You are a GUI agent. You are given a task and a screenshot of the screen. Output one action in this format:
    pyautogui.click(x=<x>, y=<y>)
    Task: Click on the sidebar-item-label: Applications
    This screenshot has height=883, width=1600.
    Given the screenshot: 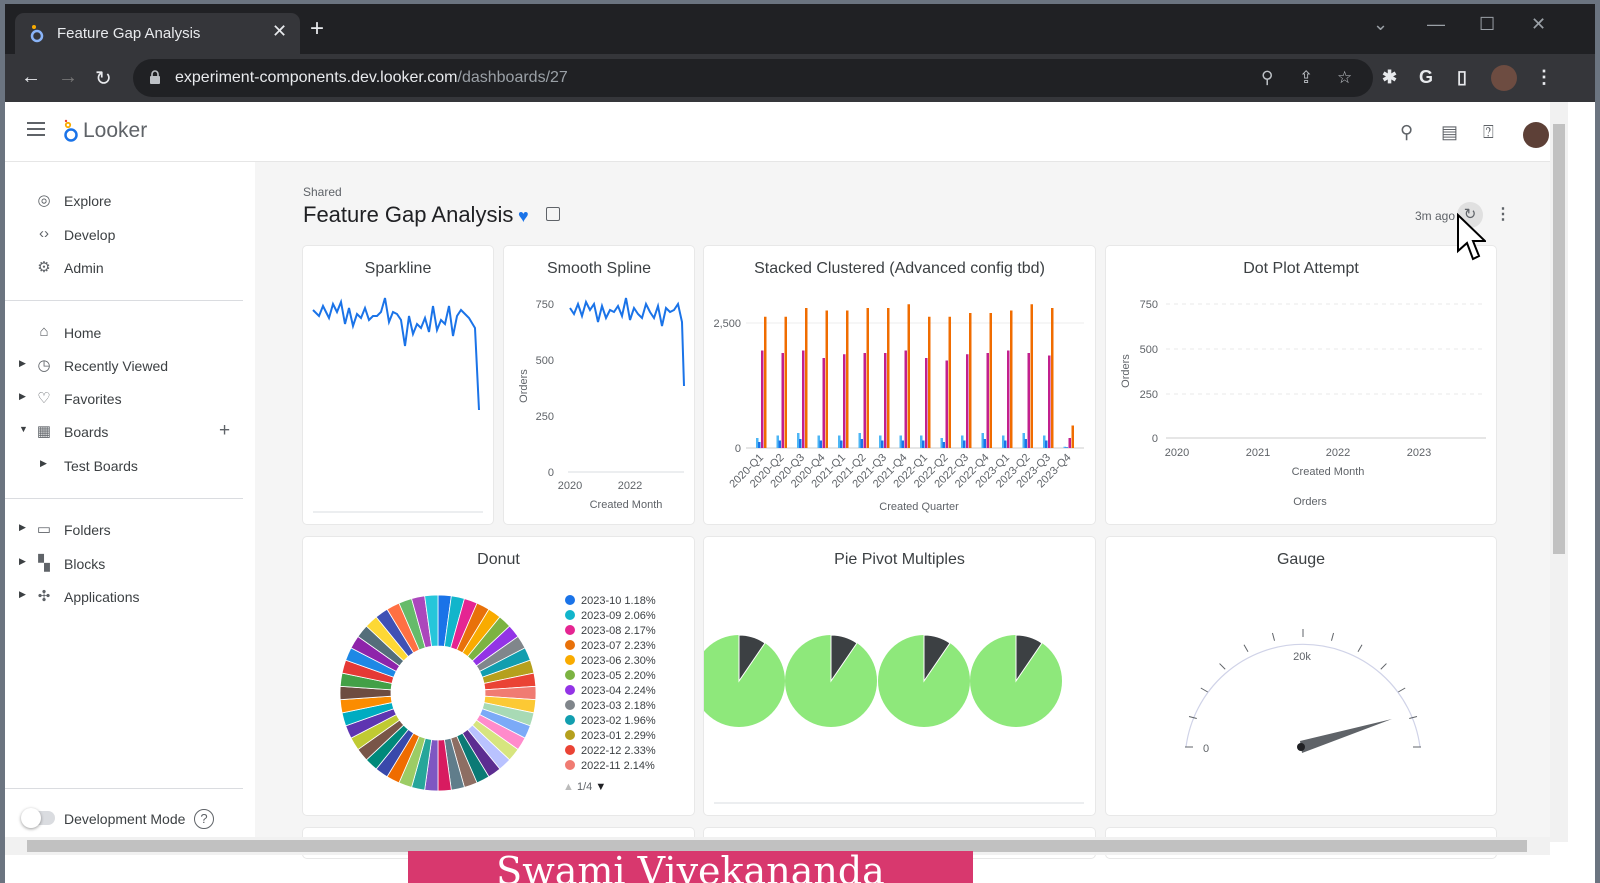 What is the action you would take?
    pyautogui.click(x=102, y=597)
    